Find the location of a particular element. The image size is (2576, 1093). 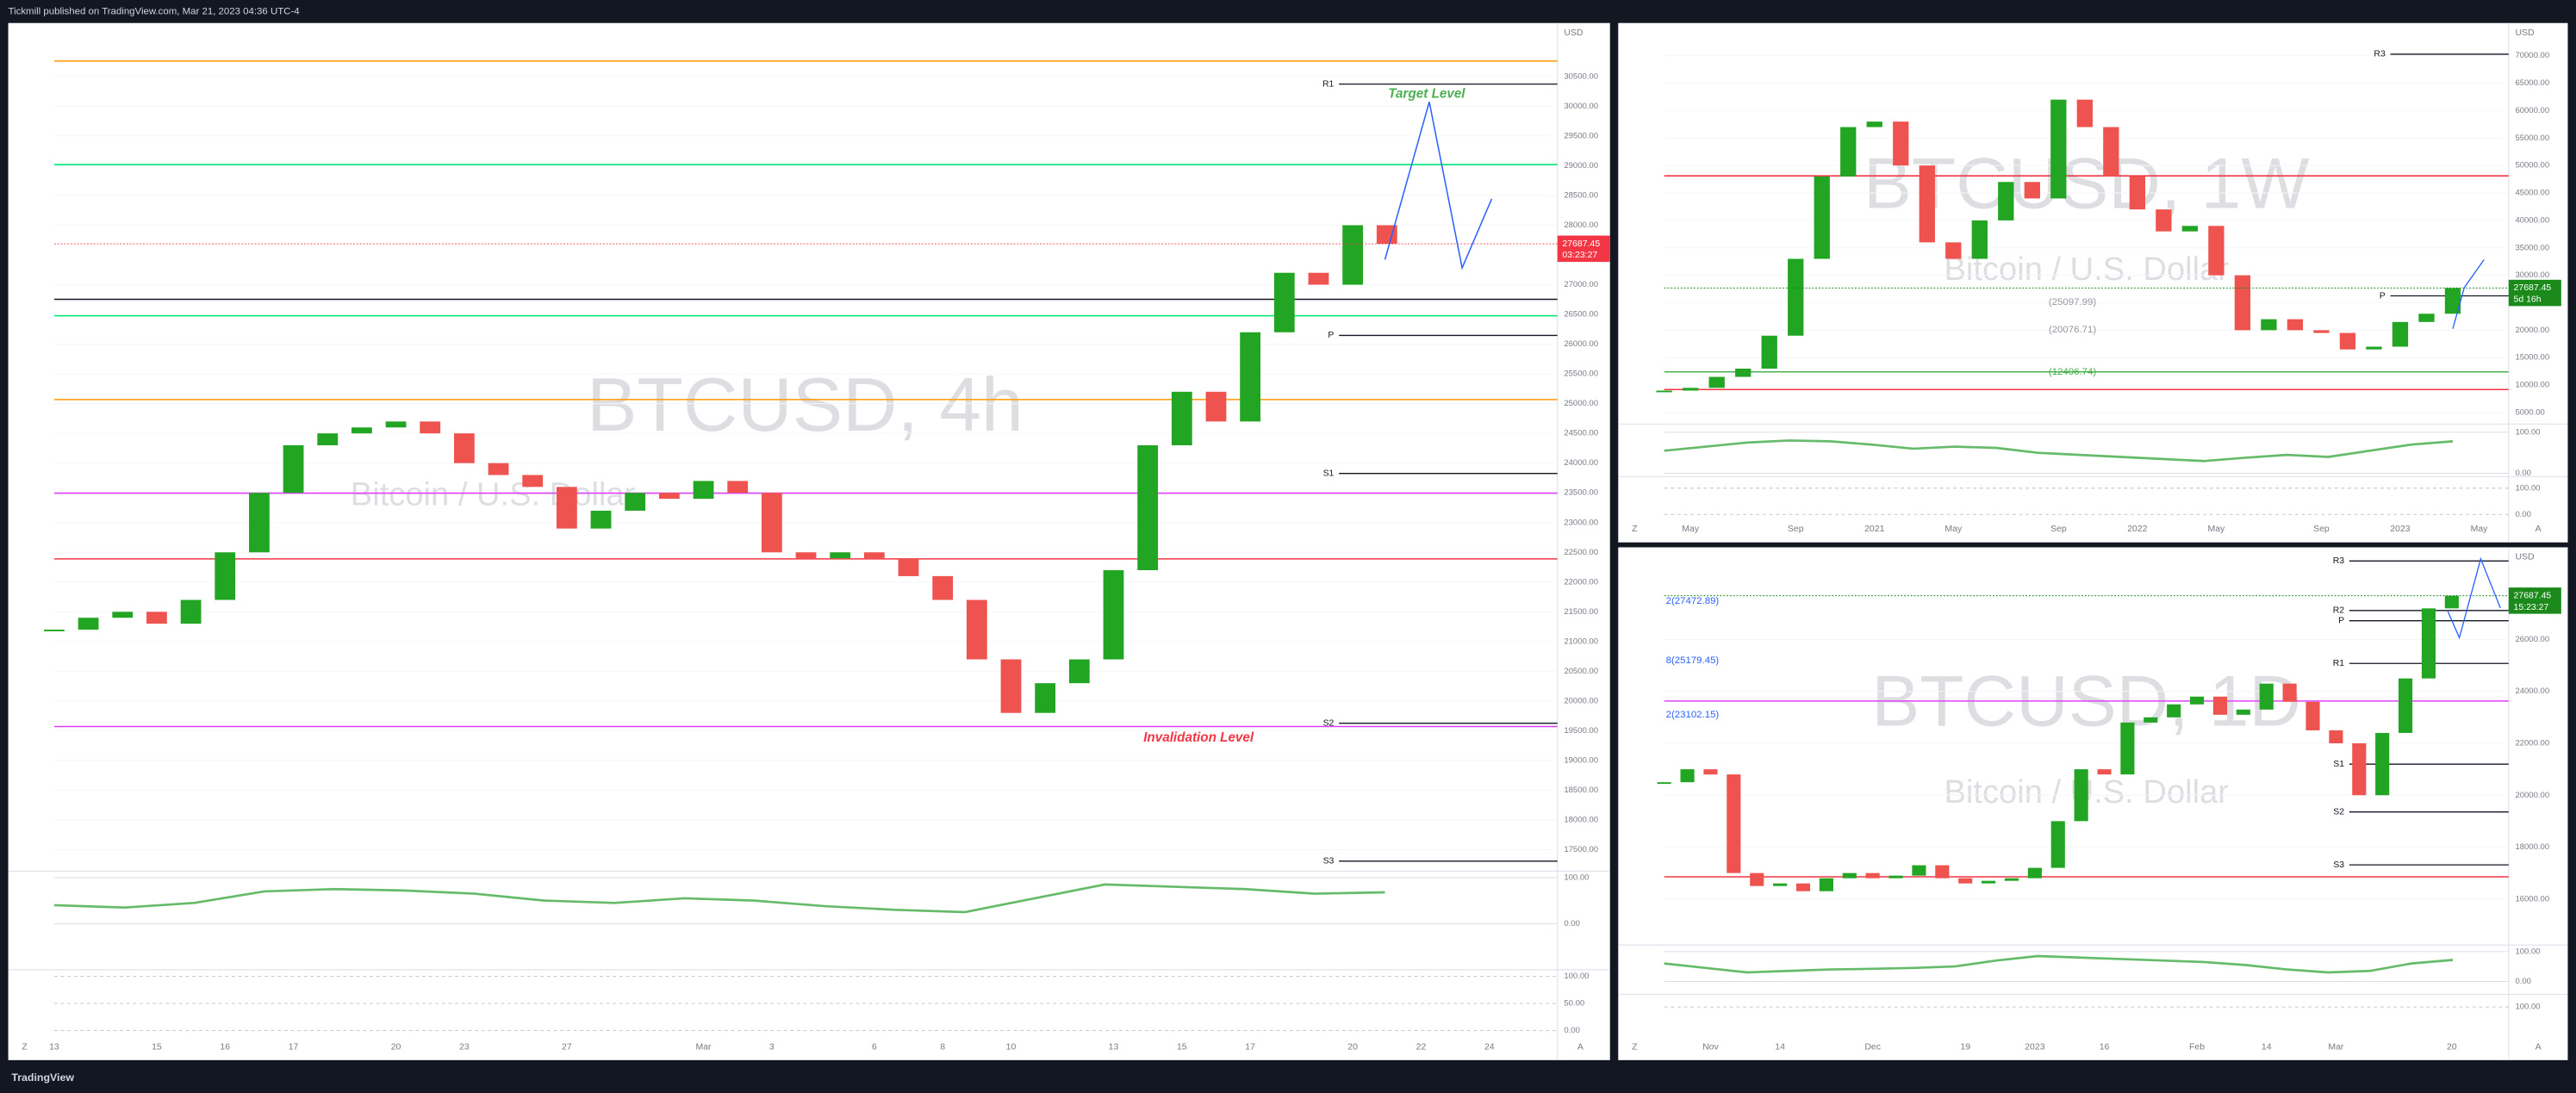

x-tick-label: 6 is located at coordinates (875, 1047).